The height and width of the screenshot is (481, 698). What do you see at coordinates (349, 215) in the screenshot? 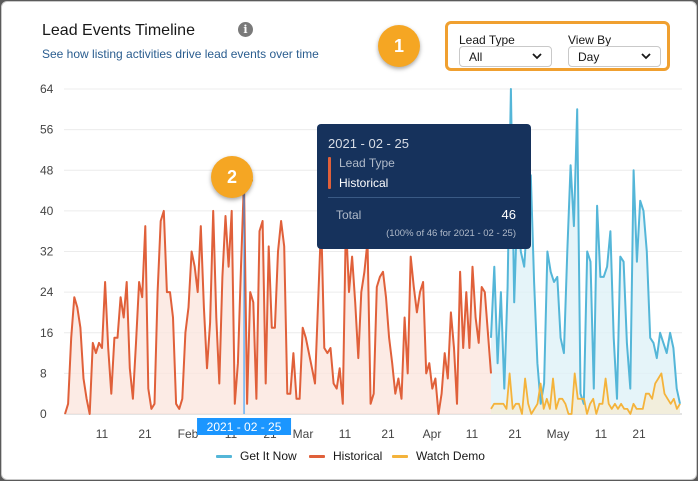
I see `tooltip-total-label: Total` at bounding box center [349, 215].